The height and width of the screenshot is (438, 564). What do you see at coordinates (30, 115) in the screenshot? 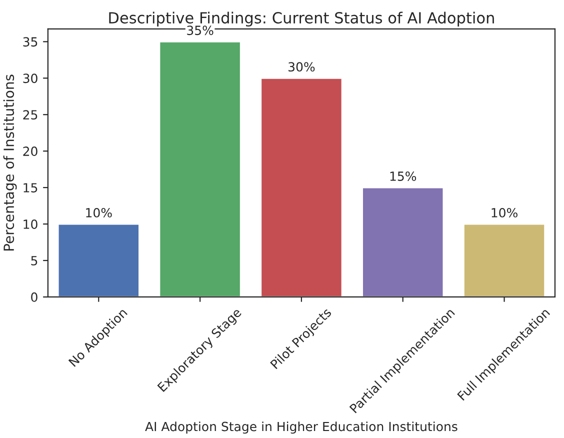
I see `y-tick-label: 25` at bounding box center [30, 115].